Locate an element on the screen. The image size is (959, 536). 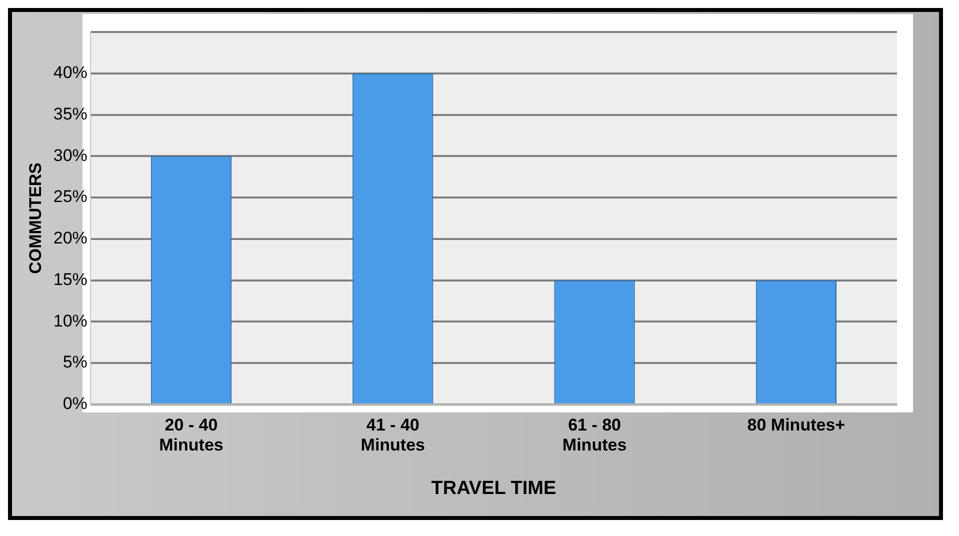
x-axis-title: TRAVEL TIME is located at coordinates (493, 488).